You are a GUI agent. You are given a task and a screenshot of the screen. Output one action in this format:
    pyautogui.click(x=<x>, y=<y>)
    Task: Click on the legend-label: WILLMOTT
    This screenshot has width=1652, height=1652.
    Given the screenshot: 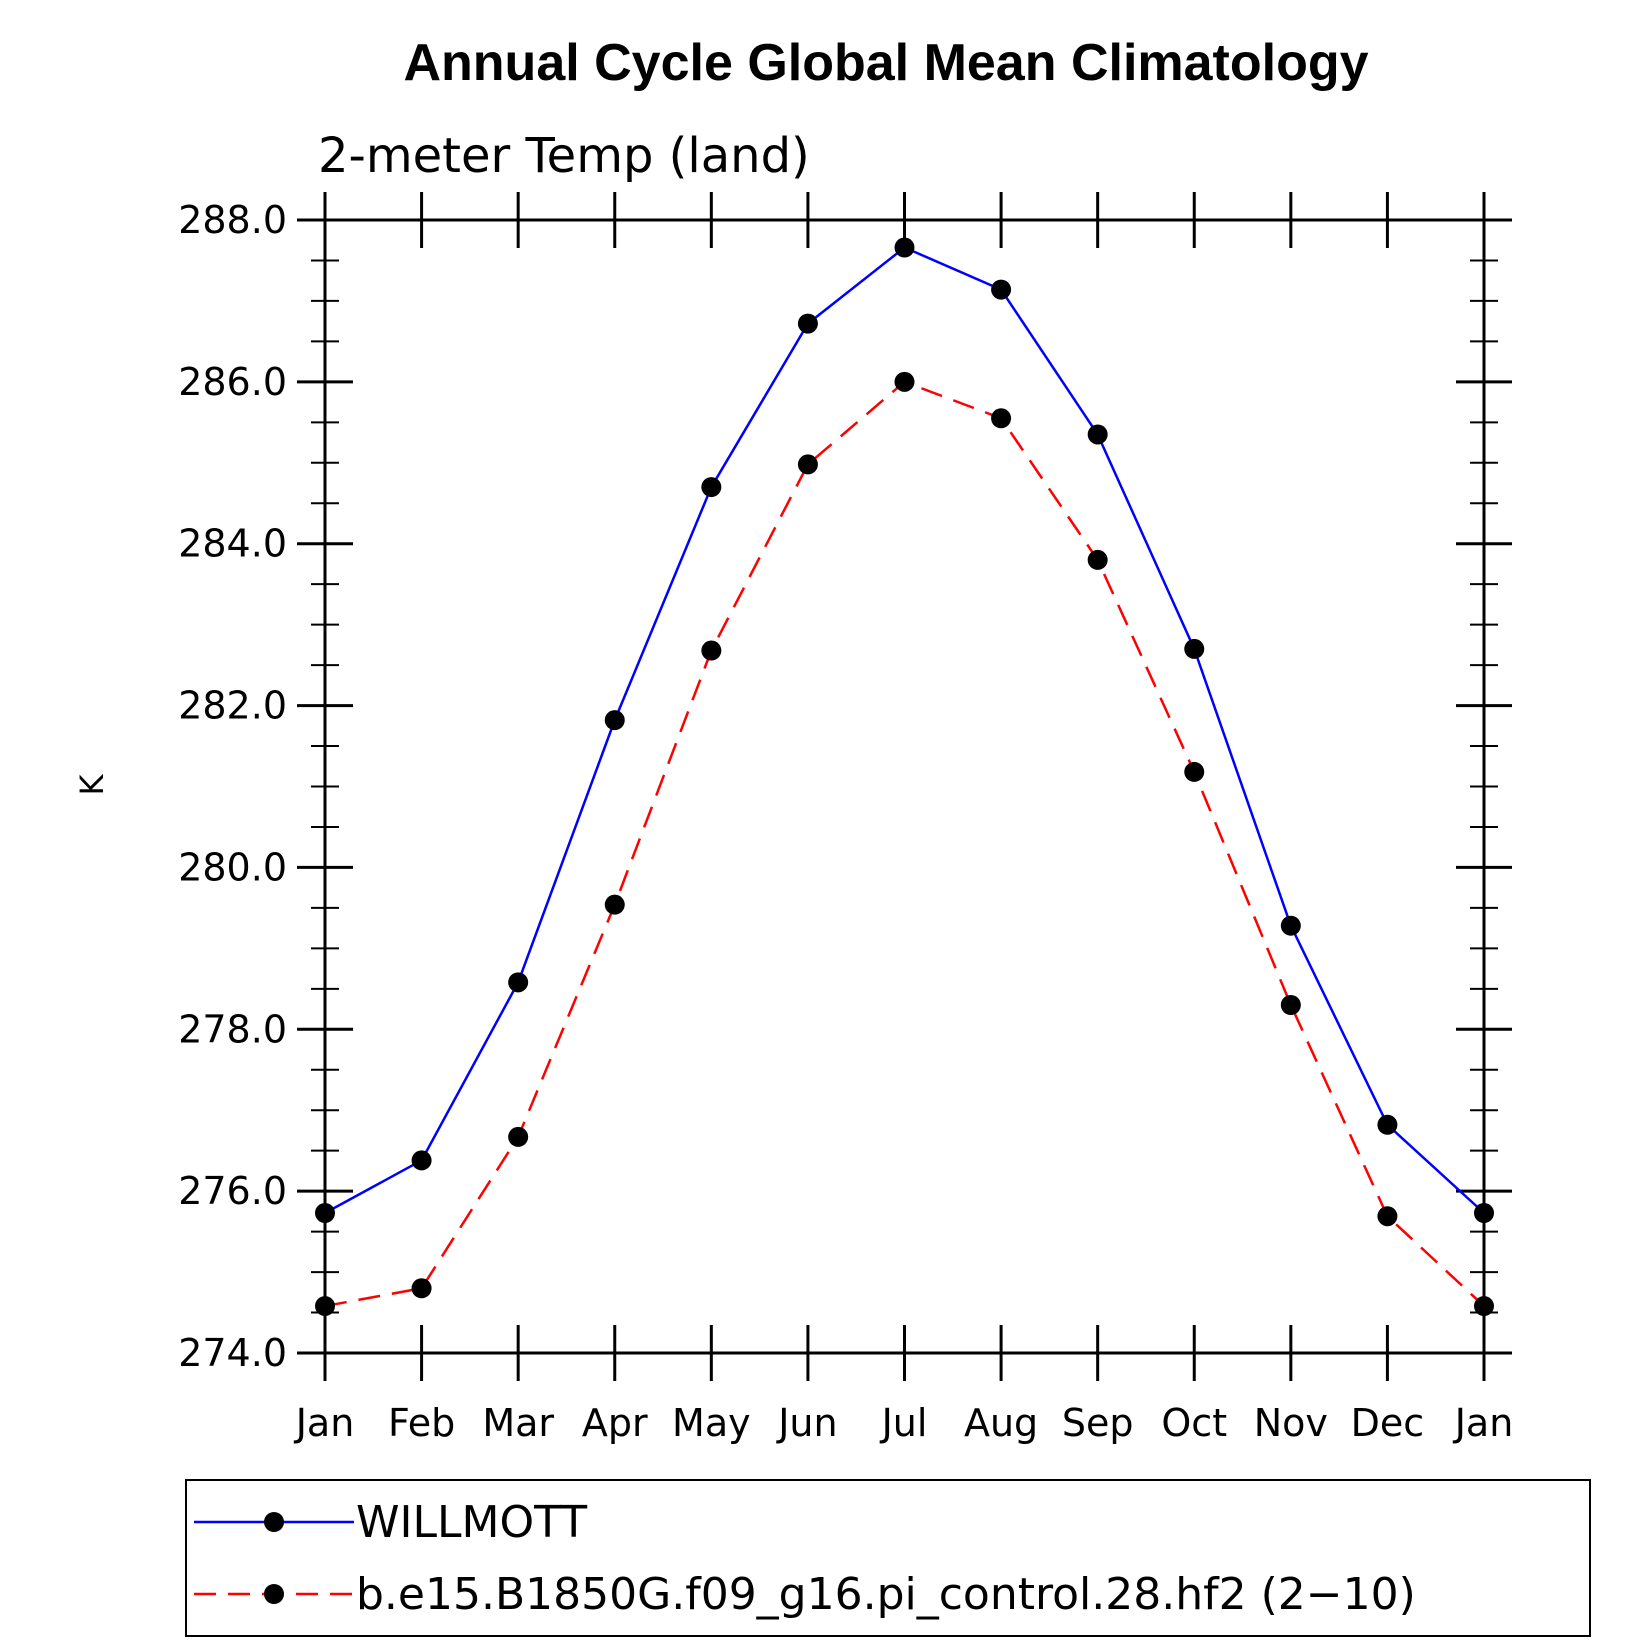 What is the action you would take?
    pyautogui.click(x=471, y=1522)
    